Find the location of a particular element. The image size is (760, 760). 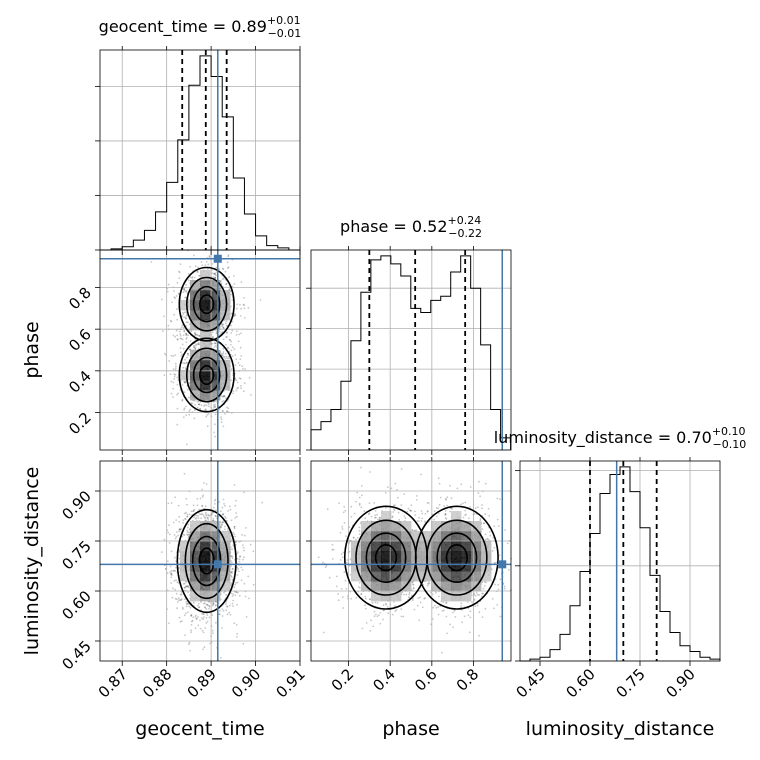

density-cell is located at coordinates (215, 536).